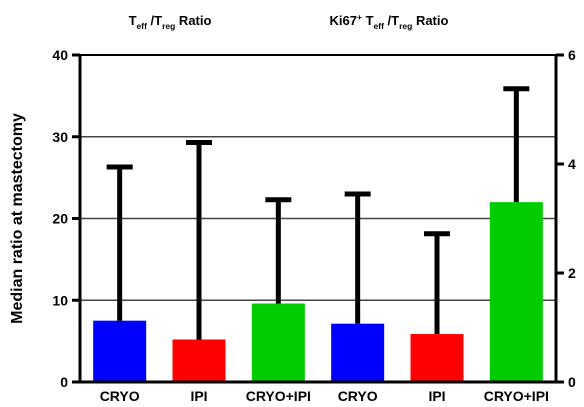 The height and width of the screenshot is (407, 584). I want to click on panel-title-part: Ki67, so click(343, 20).